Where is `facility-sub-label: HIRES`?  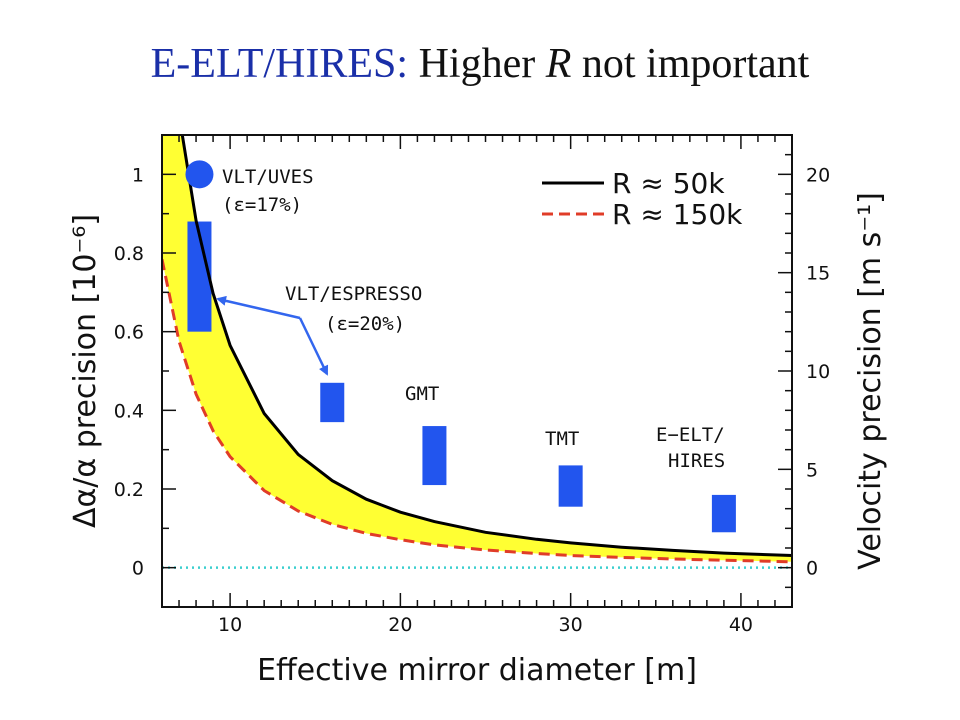 facility-sub-label: HIRES is located at coordinates (696, 461).